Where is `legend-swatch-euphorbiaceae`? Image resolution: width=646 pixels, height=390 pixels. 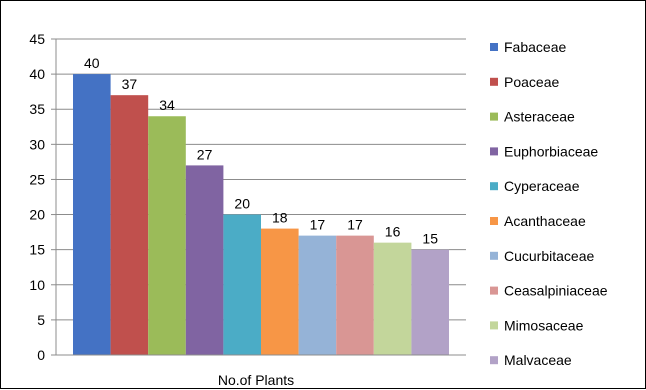 legend-swatch-euphorbiaceae is located at coordinates (494, 151).